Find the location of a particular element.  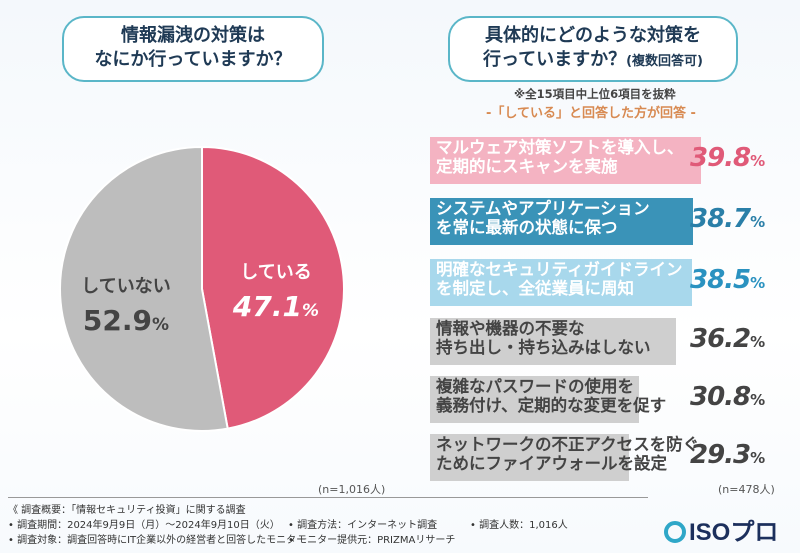

bar-label-line1: ネットワークの不正アクセスを防ぐ is located at coordinates (568, 444).